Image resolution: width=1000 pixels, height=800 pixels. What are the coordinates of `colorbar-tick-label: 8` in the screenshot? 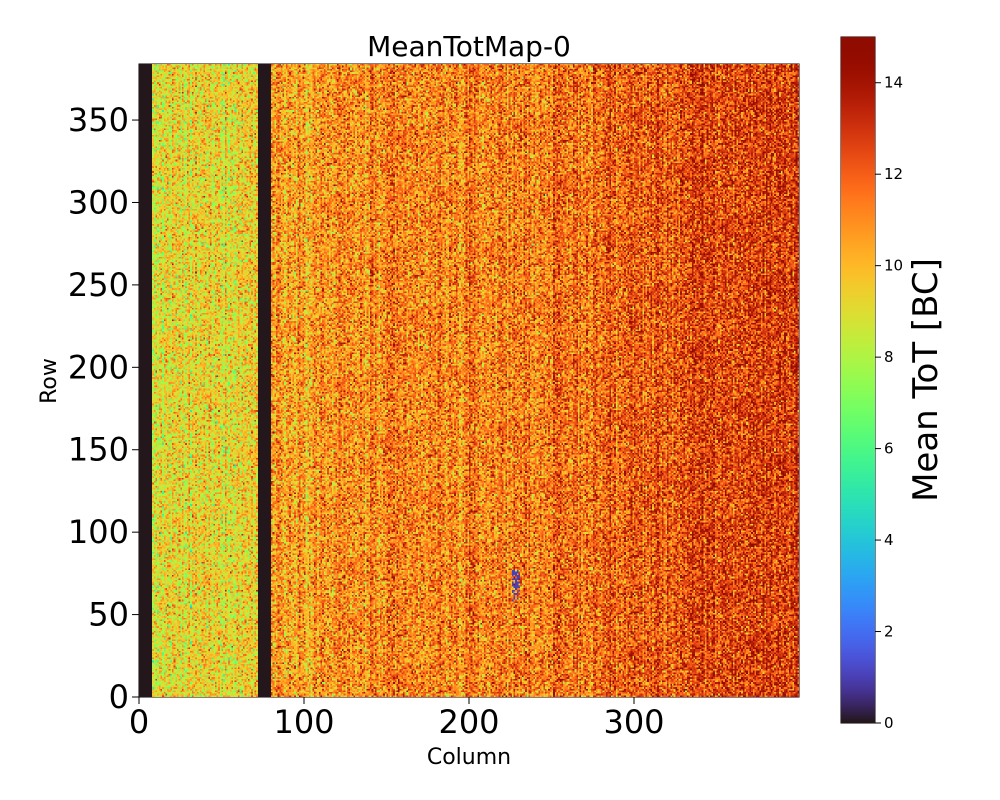 It's located at (889, 357).